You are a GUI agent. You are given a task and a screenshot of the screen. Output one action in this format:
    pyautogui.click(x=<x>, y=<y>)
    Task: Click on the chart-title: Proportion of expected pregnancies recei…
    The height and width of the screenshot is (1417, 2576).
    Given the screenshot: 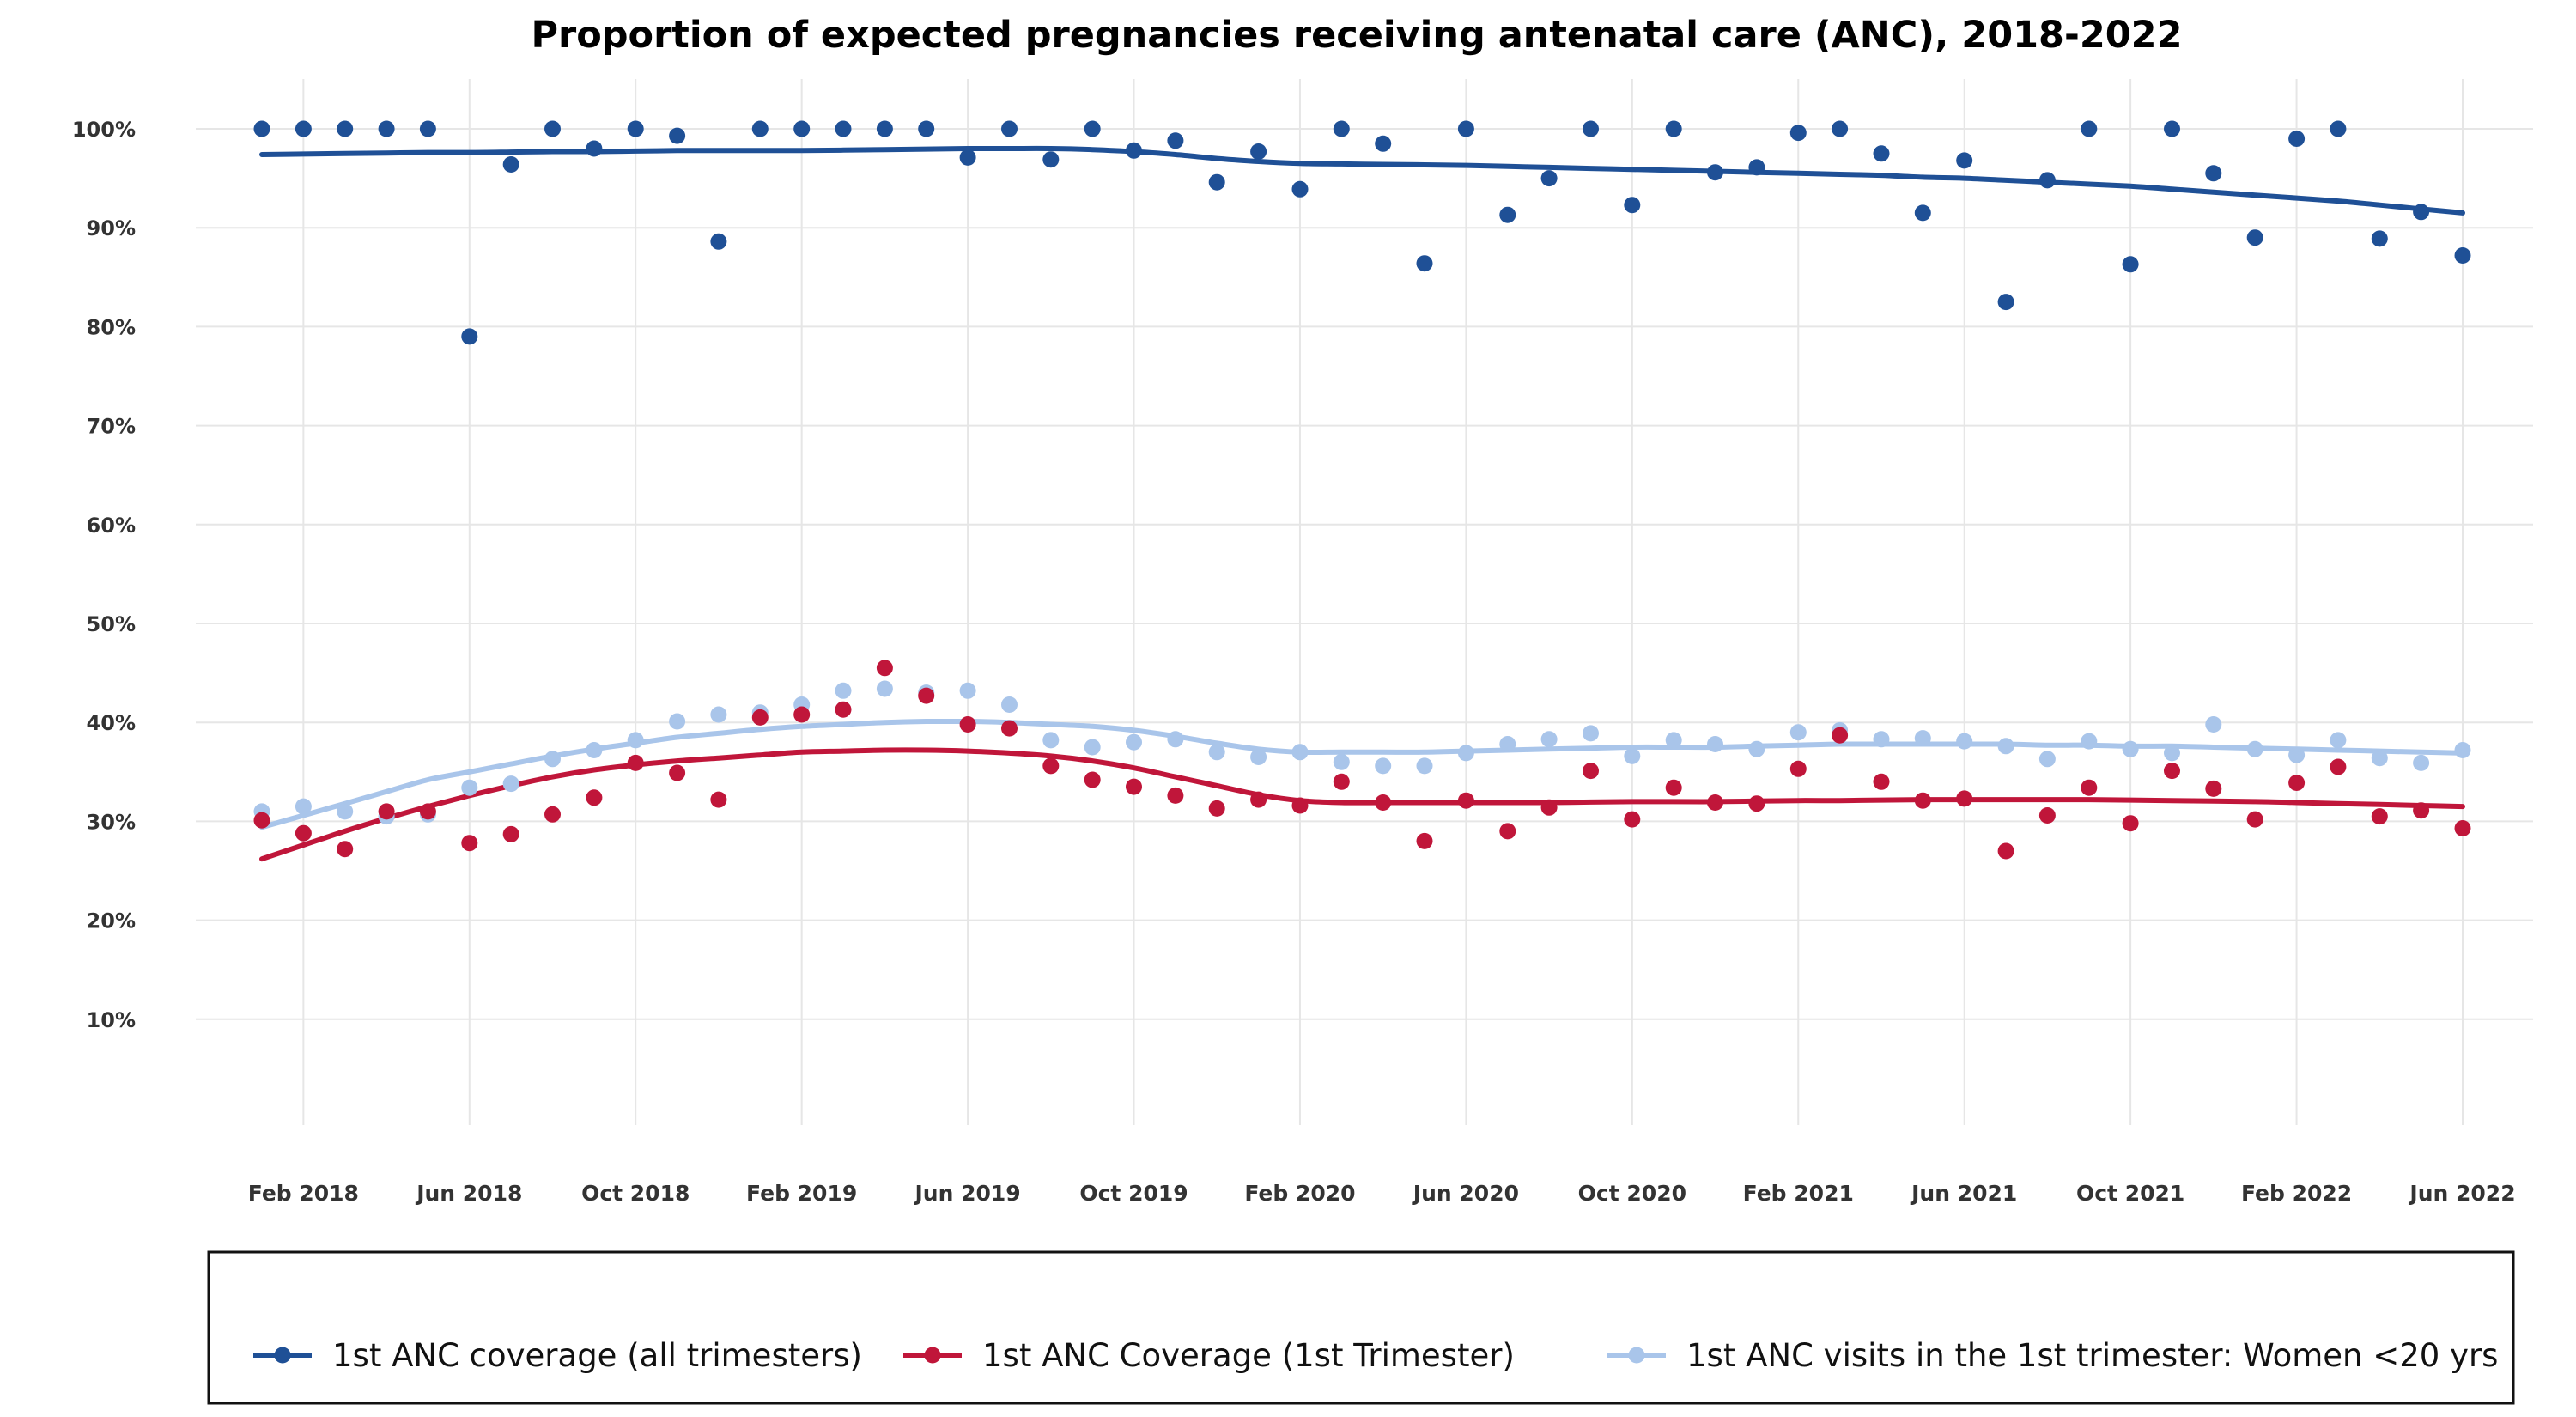 What is the action you would take?
    pyautogui.click(x=1357, y=35)
    